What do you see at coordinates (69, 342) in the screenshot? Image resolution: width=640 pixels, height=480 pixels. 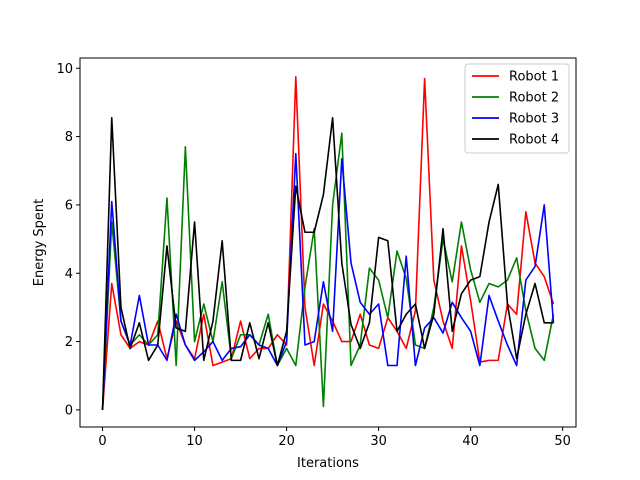 I see `y-tick-label: 2` at bounding box center [69, 342].